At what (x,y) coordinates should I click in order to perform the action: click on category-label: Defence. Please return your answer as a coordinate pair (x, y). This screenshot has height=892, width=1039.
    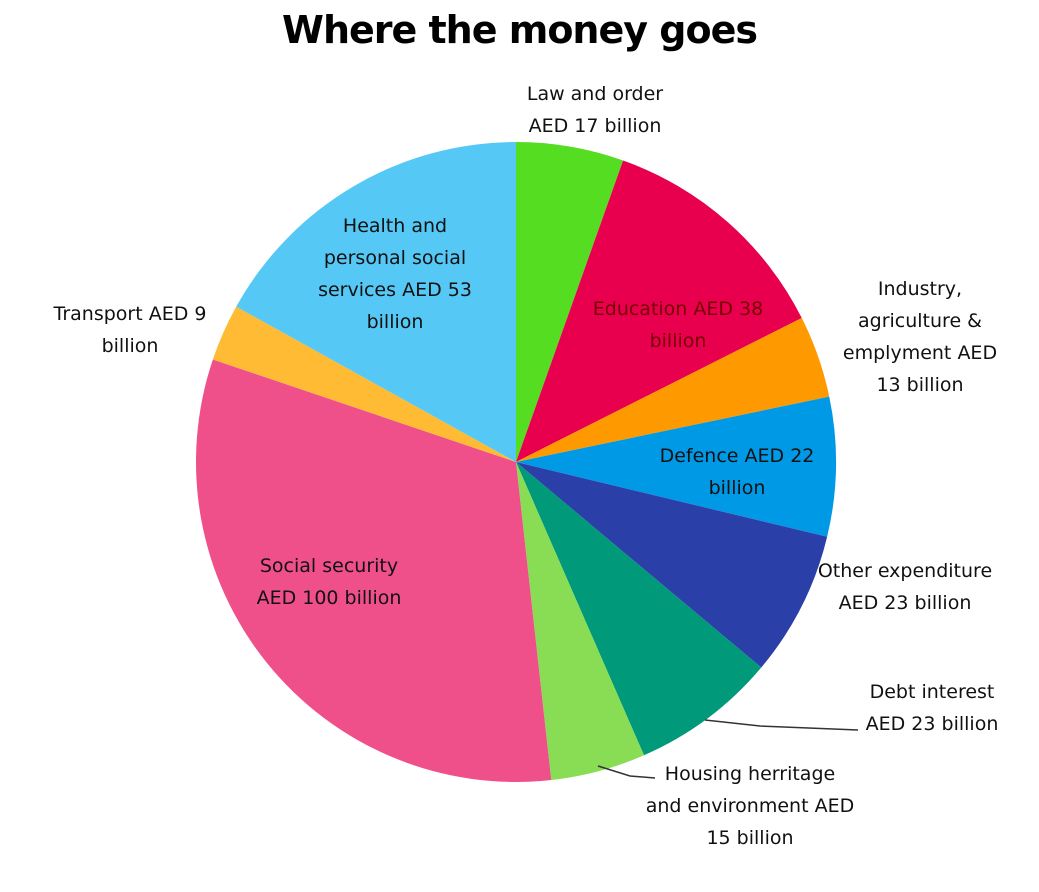
    Looking at the image, I should click on (699, 456).